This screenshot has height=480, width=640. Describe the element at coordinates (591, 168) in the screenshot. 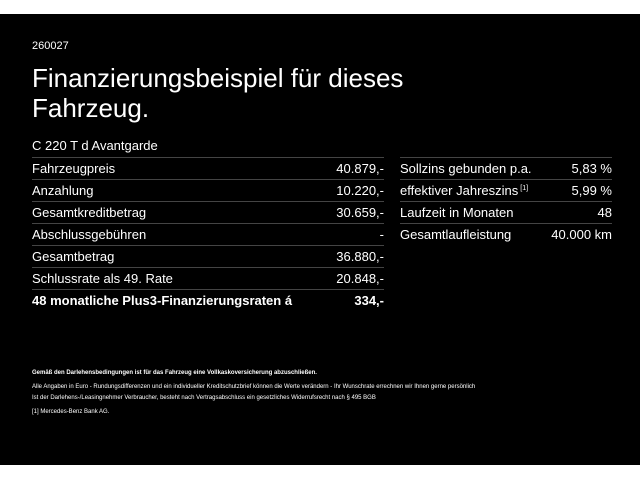

I see `row-value: 5,83 %` at that location.